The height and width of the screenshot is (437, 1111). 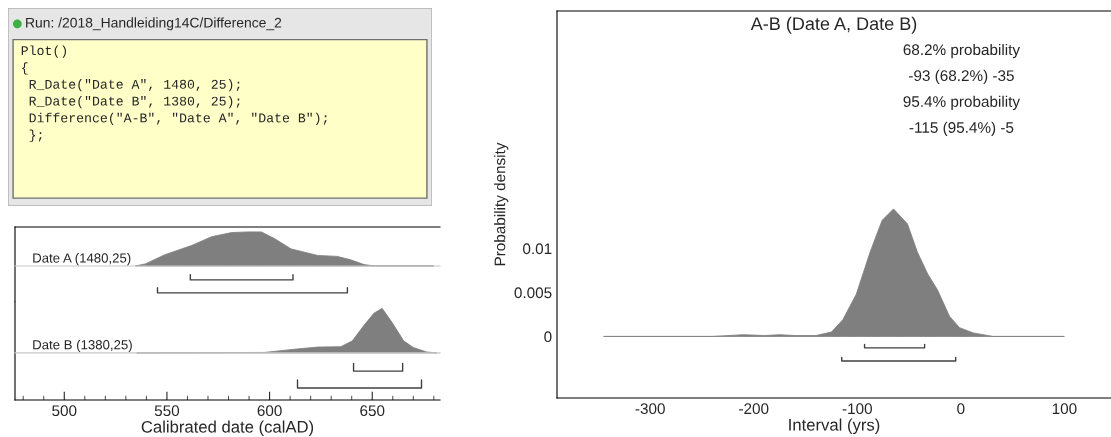 What do you see at coordinates (134, 85) in the screenshot?
I see `text: R_Date("Date A", 1480, 25);` at bounding box center [134, 85].